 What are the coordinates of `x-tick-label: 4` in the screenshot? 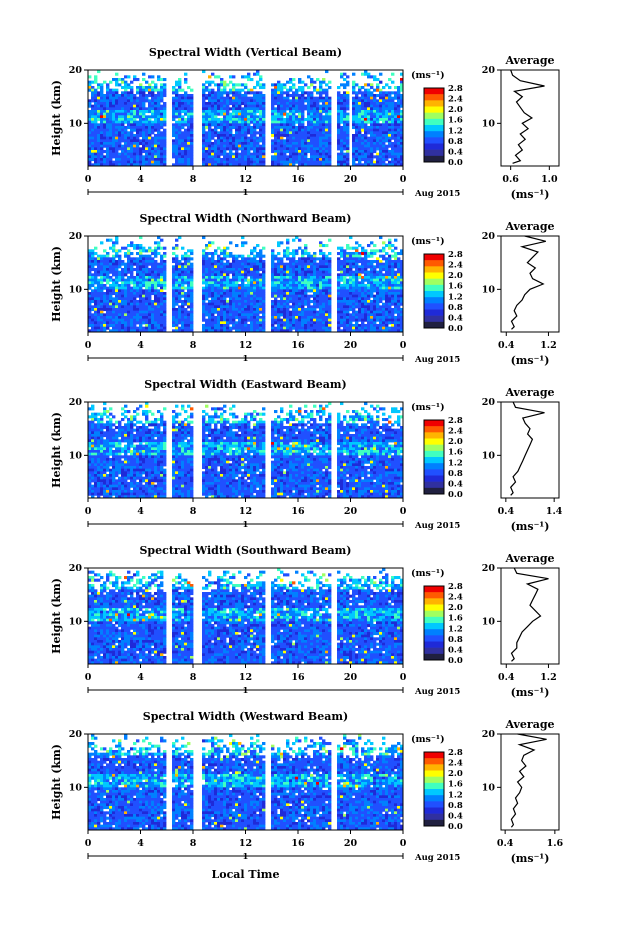 It's located at (140, 511).